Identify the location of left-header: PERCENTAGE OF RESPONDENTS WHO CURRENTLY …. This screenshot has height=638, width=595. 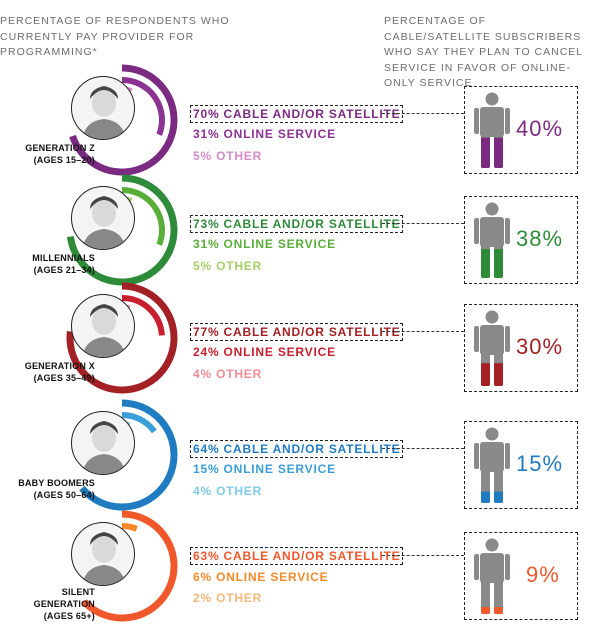
(115, 36).